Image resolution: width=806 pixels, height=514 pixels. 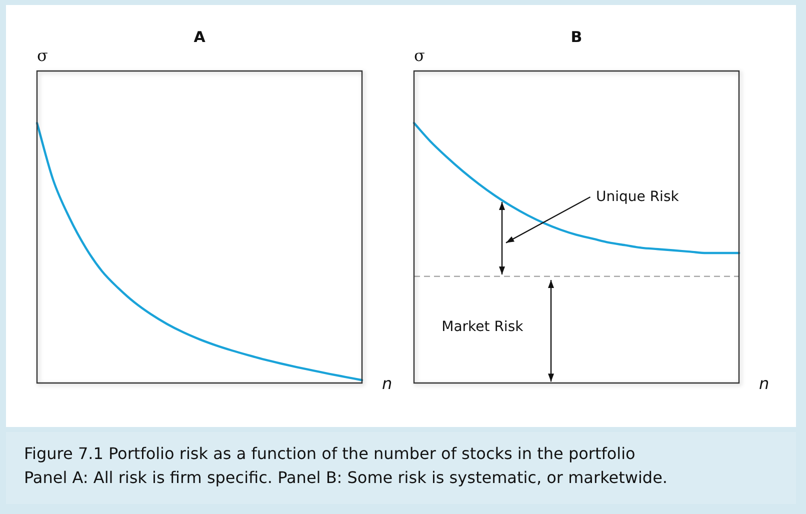 I want to click on annotation: Market Risk, so click(x=483, y=326).